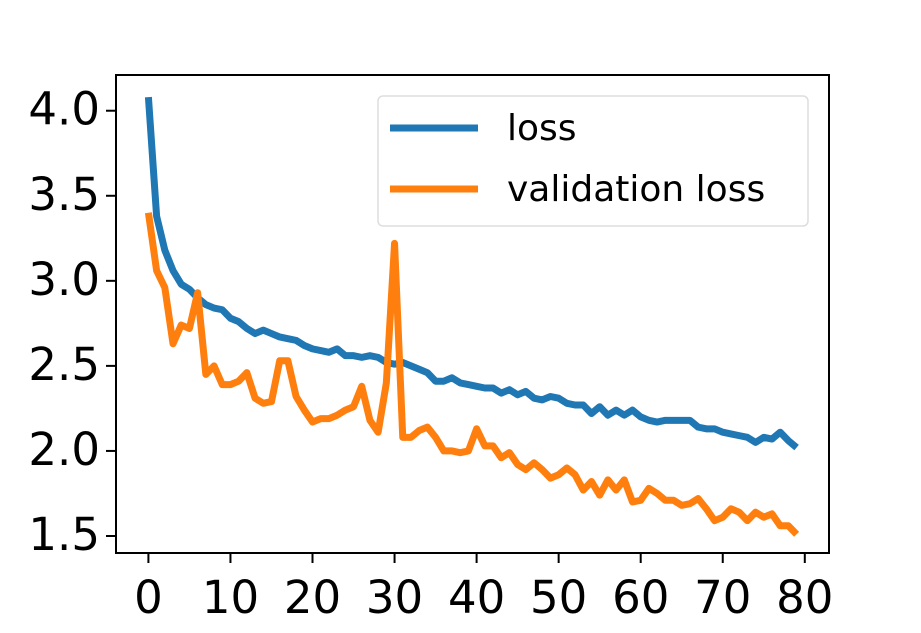 Image resolution: width=921 pixels, height=633 pixels. What do you see at coordinates (542, 128) in the screenshot?
I see `legend-label: loss` at bounding box center [542, 128].